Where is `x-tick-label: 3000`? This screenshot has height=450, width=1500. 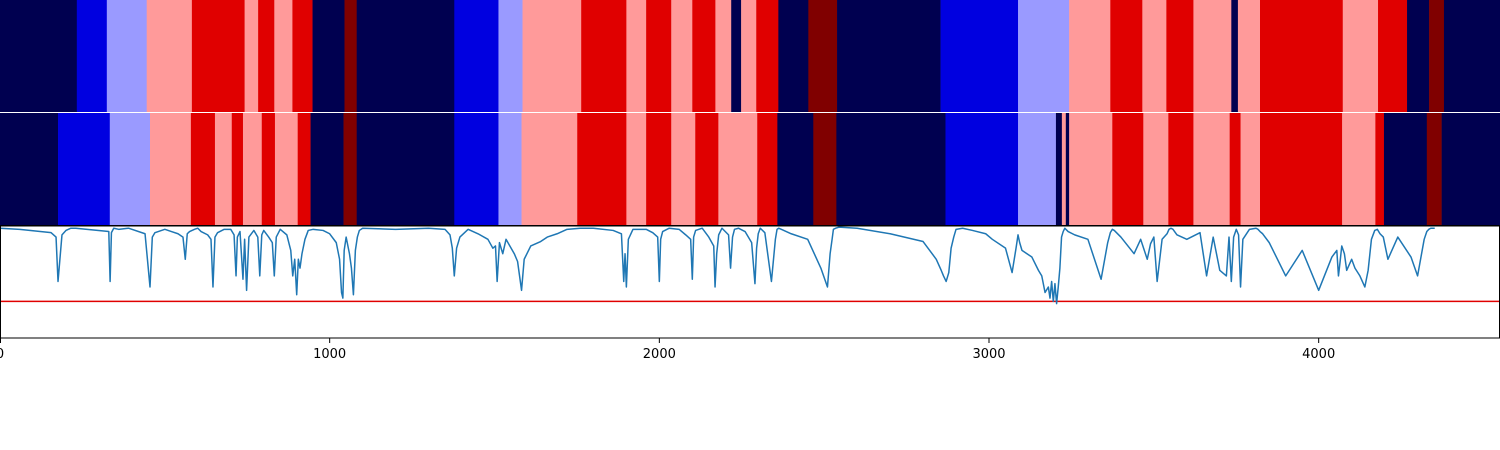
x-tick-label: 3000 is located at coordinates (988, 354).